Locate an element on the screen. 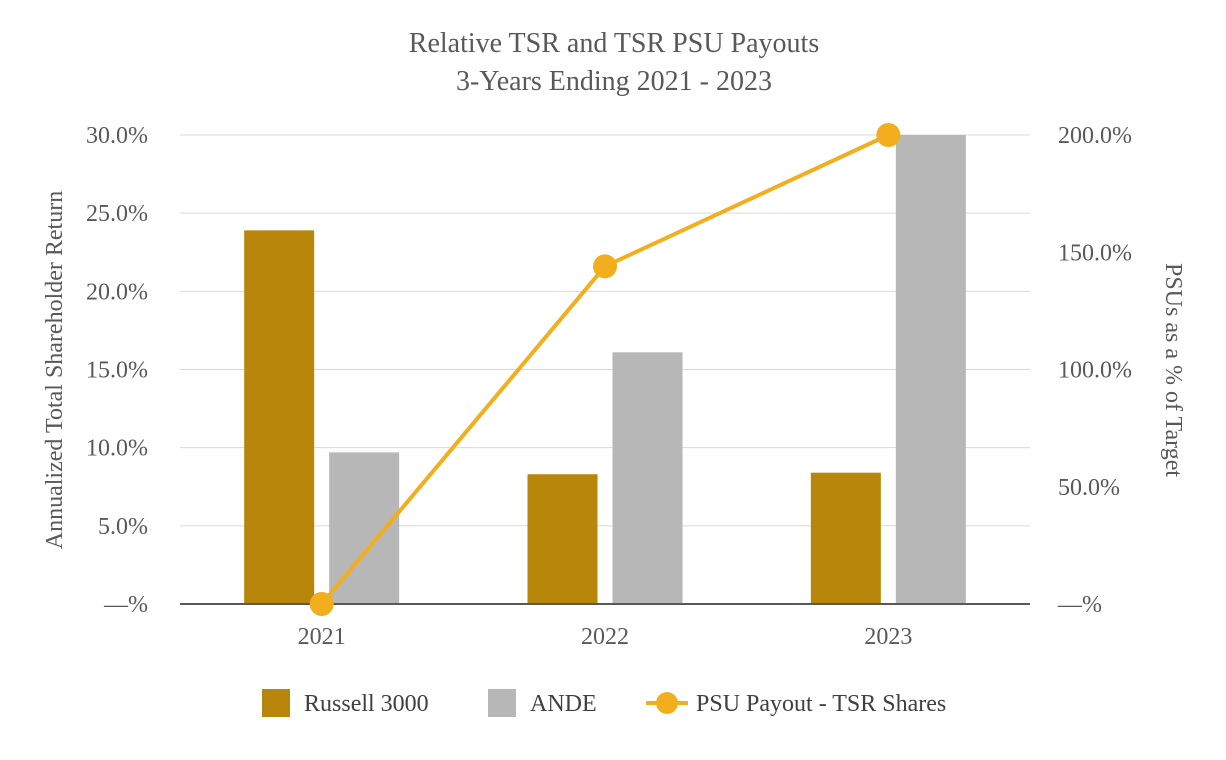 The width and height of the screenshot is (1226, 760). y-axis-right-ticks: —% 50.0% 100.0% 150.0% 200.0% is located at coordinates (1094, 370).